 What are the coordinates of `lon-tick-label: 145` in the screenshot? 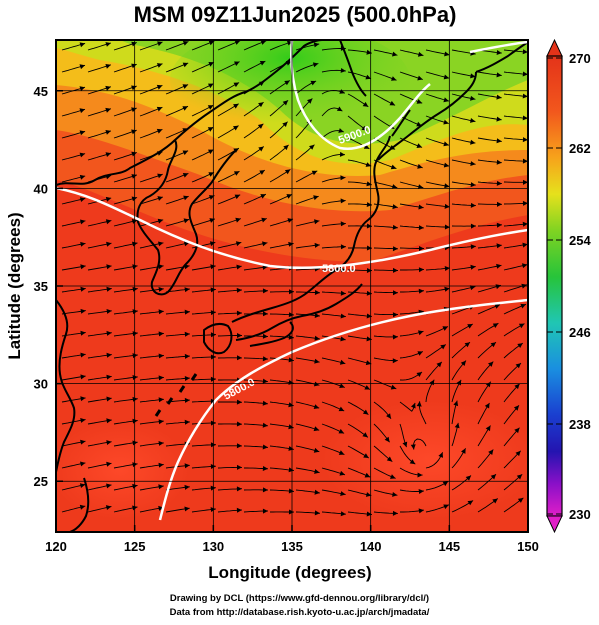 It's located at (449, 546).